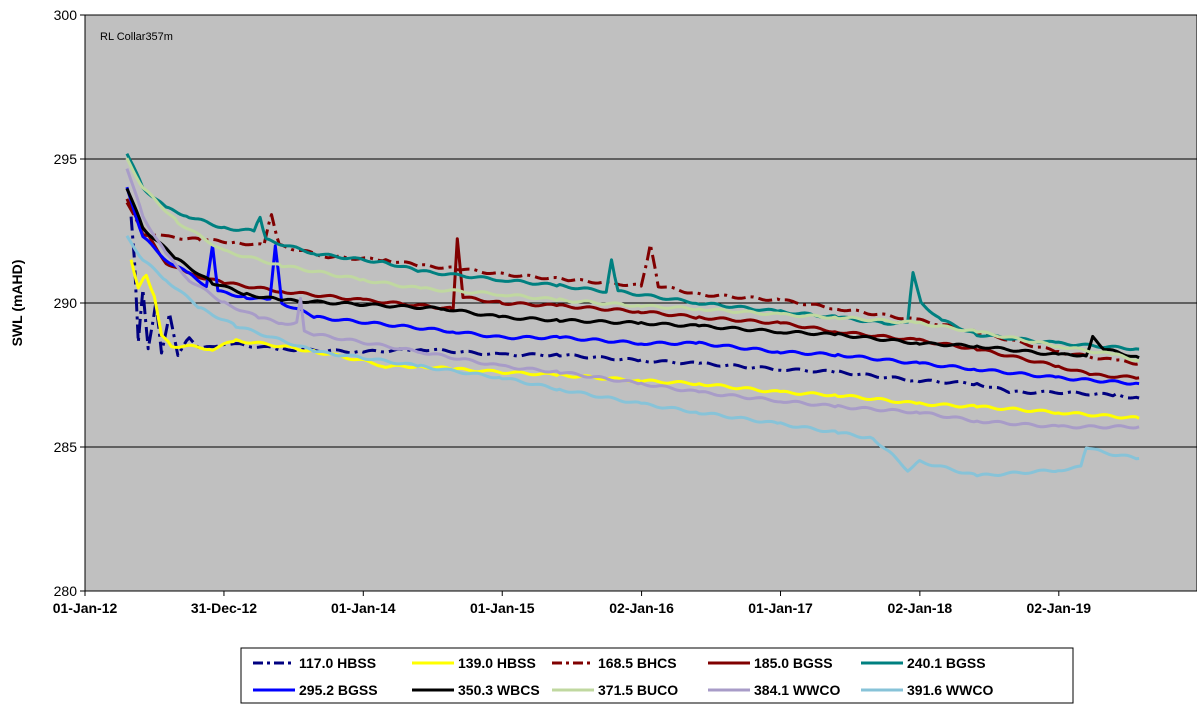 Image resolution: width=1197 pixels, height=711 pixels. What do you see at coordinates (136, 37) in the screenshot?
I see `chart-annotation: RL Collar357m` at bounding box center [136, 37].